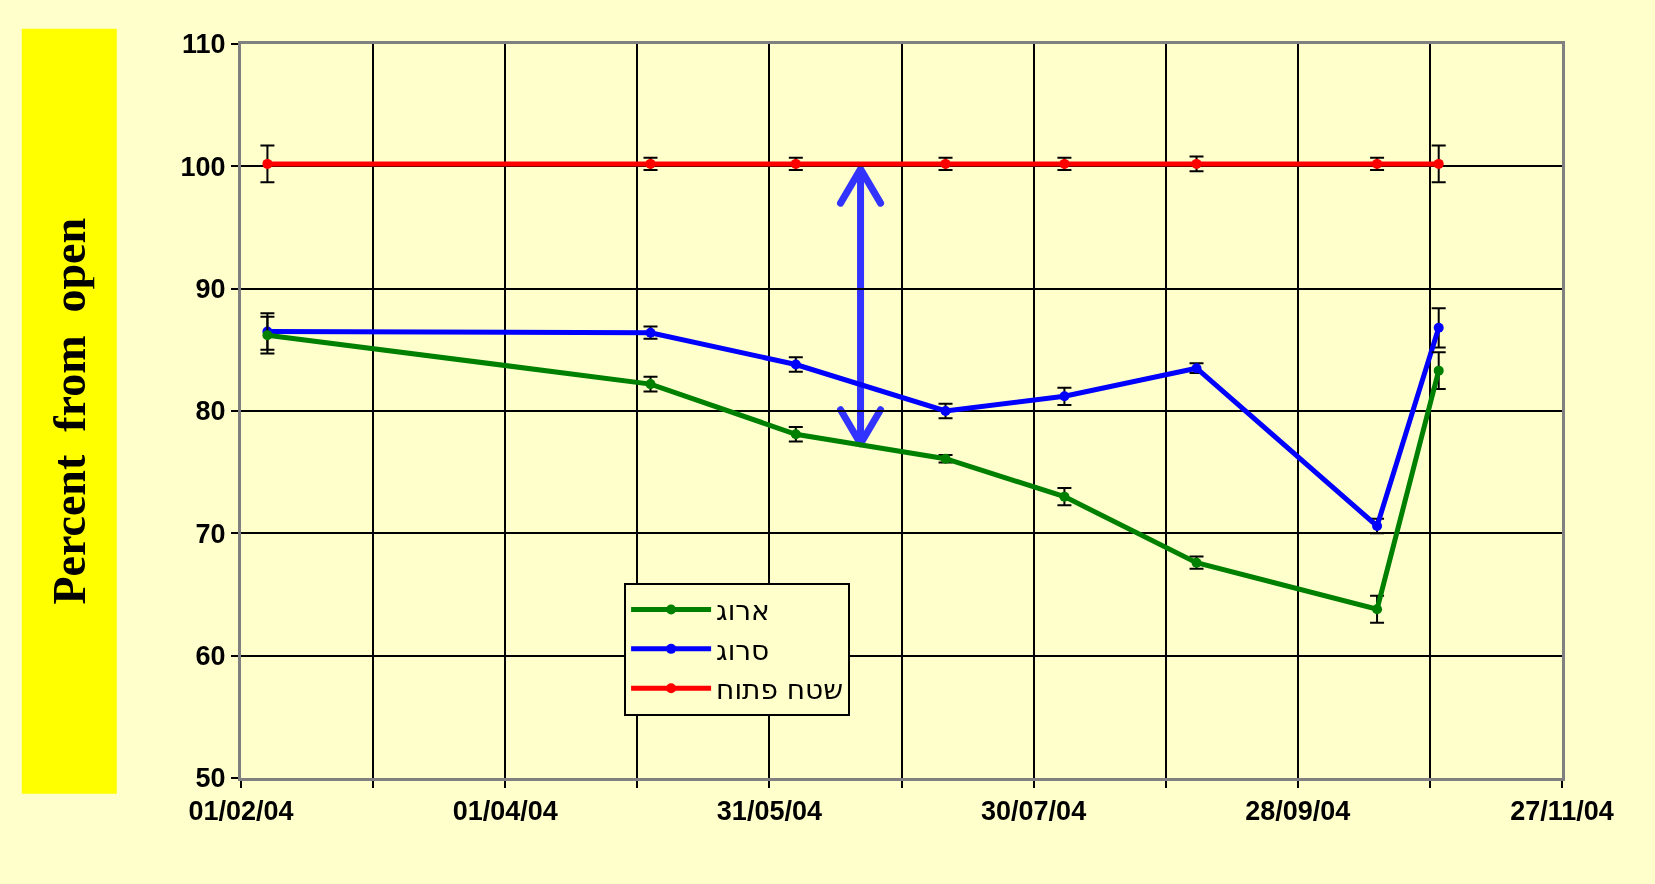 Image resolution: width=1655 pixels, height=884 pixels. Describe the element at coordinates (210, 778) in the screenshot. I see `y-tick-label: 50` at that location.